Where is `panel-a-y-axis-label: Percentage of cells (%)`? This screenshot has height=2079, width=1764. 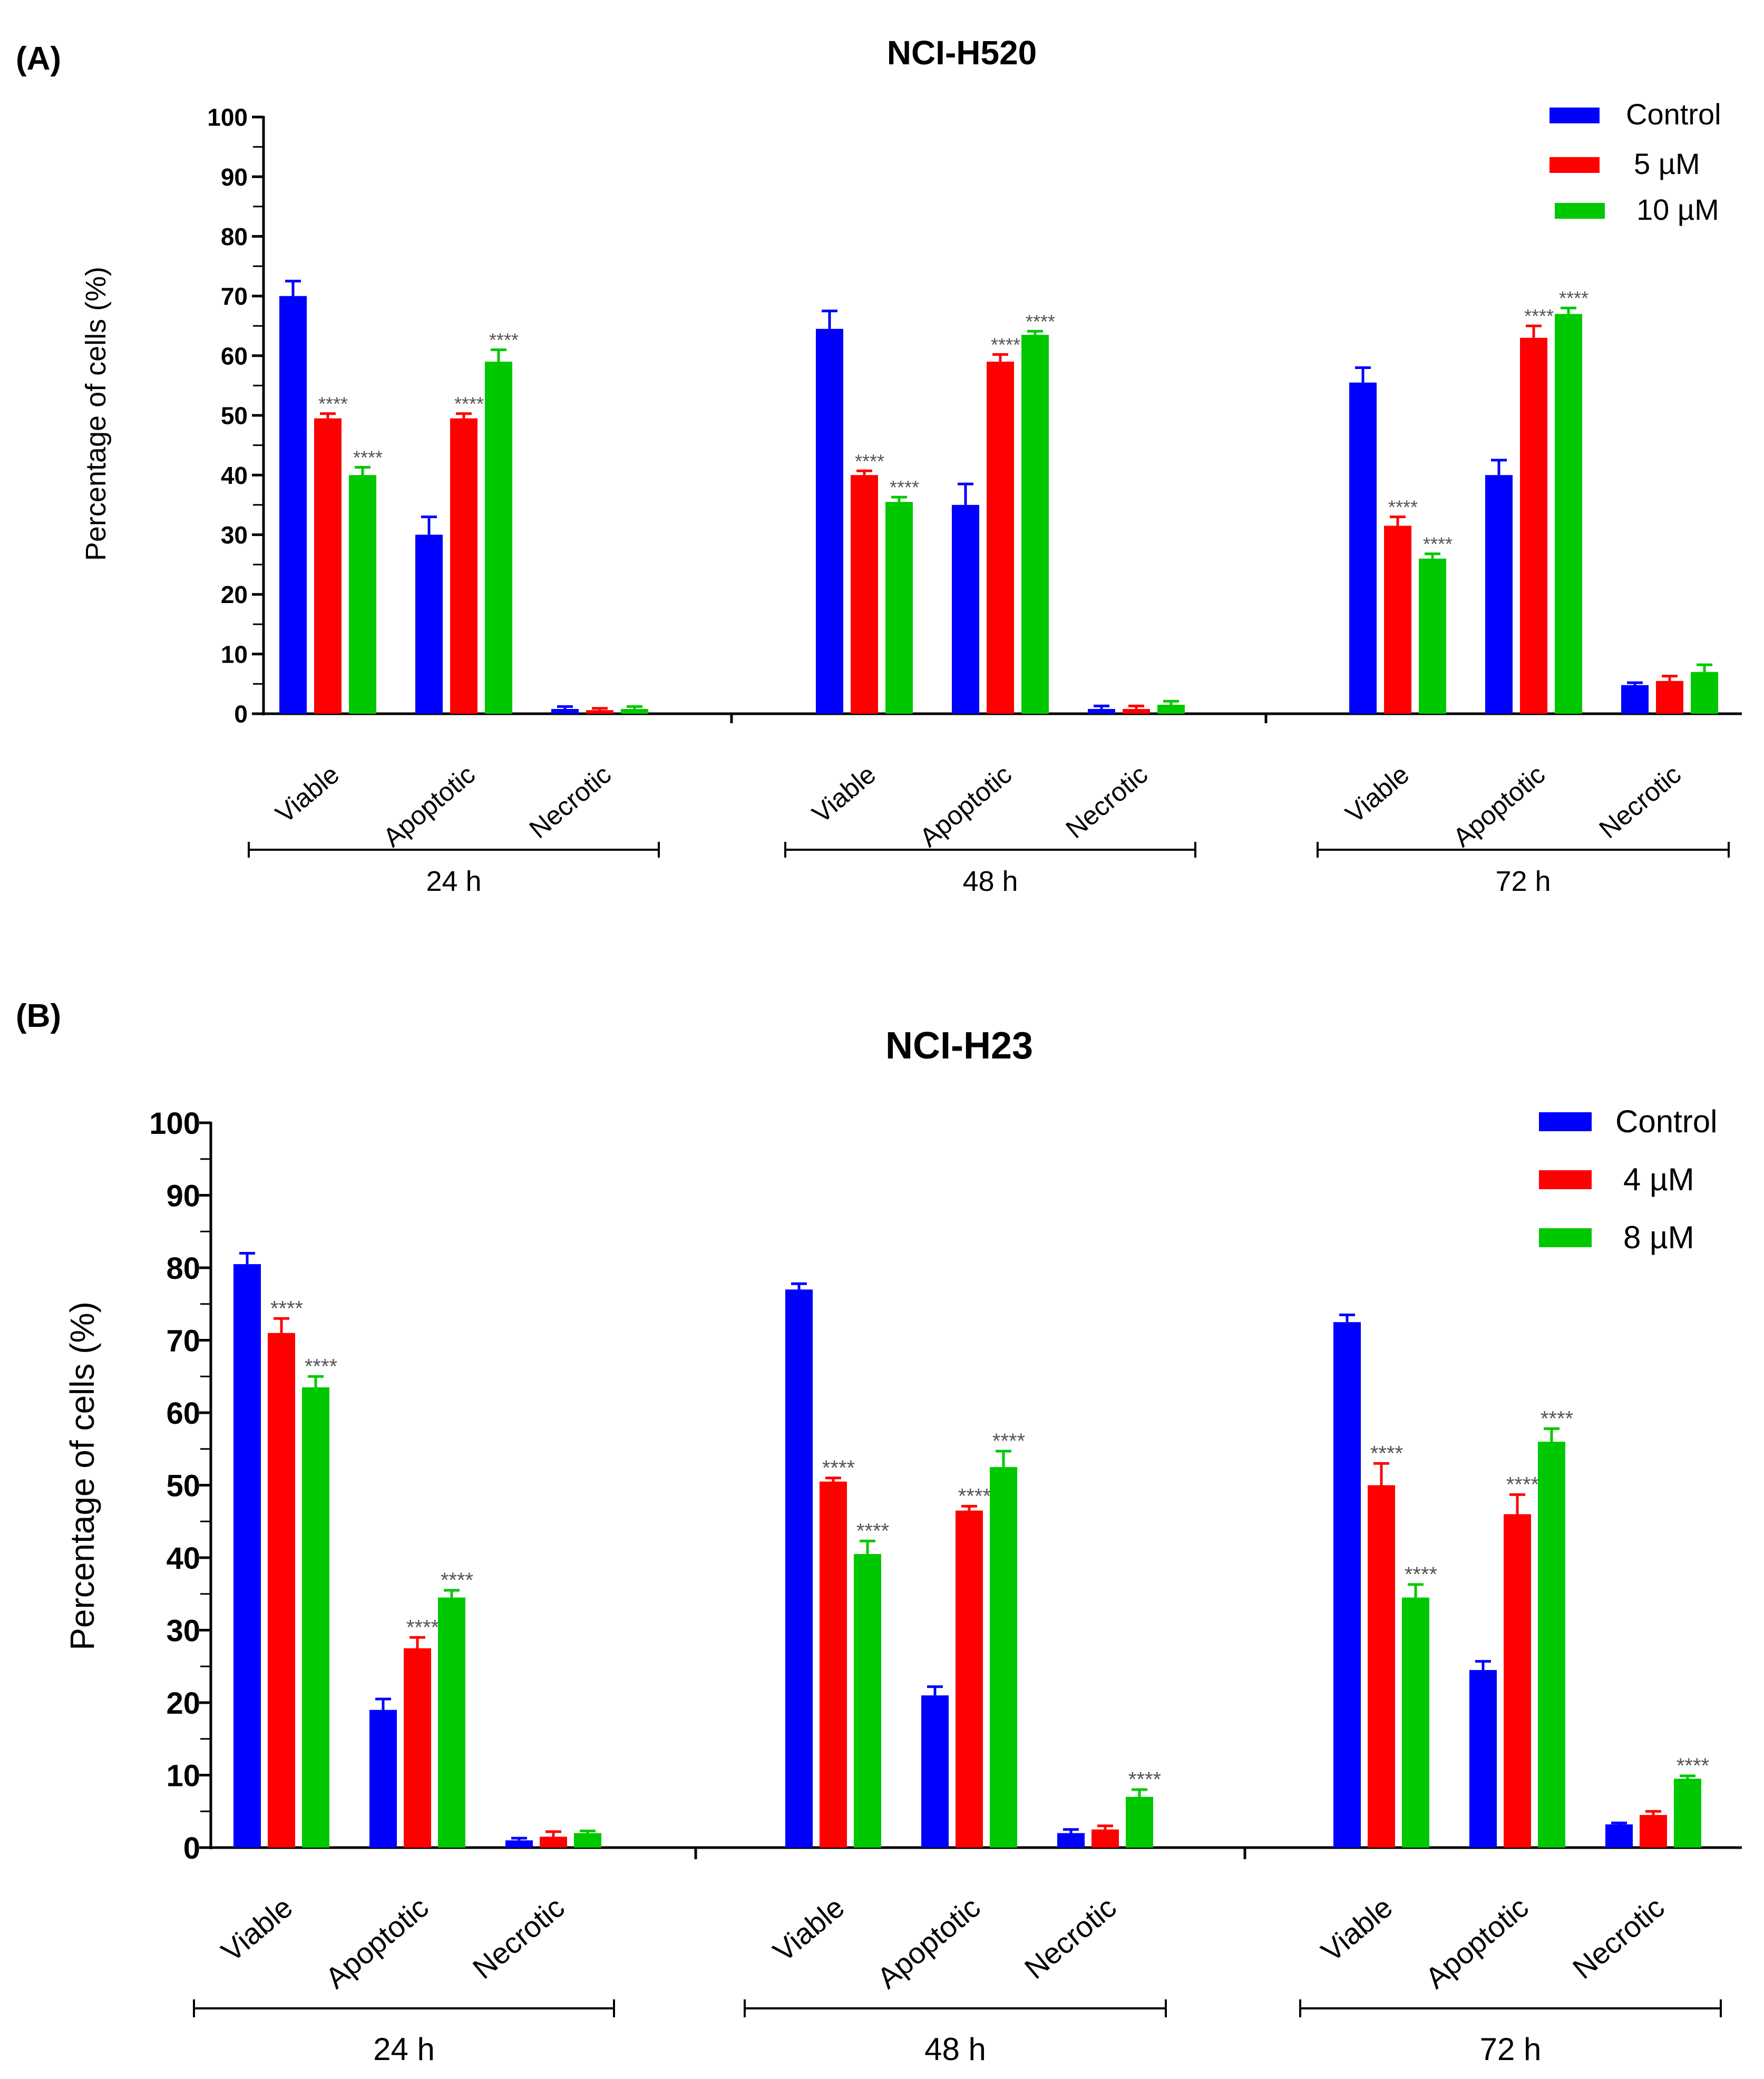 panel-a-y-axis-label: Percentage of cells (%) is located at coordinates (96, 414).